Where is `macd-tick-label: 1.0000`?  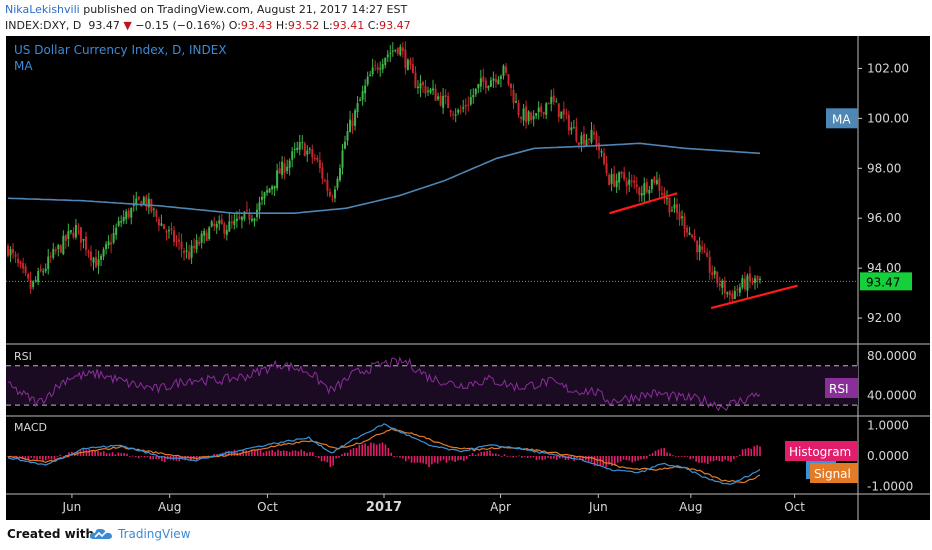 macd-tick-label: 1.0000 is located at coordinates (888, 426).